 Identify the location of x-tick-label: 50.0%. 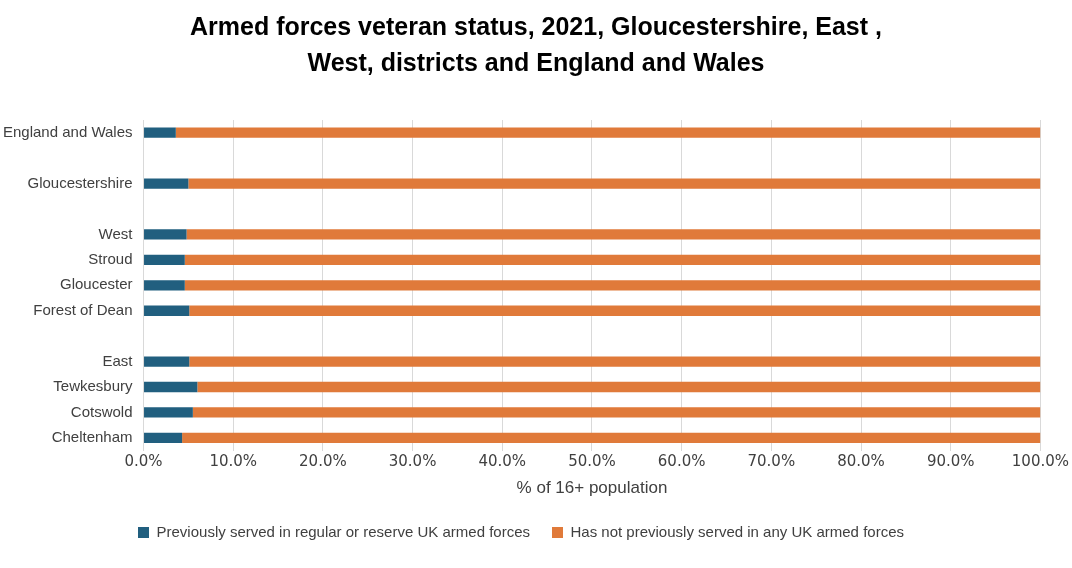
(592, 461).